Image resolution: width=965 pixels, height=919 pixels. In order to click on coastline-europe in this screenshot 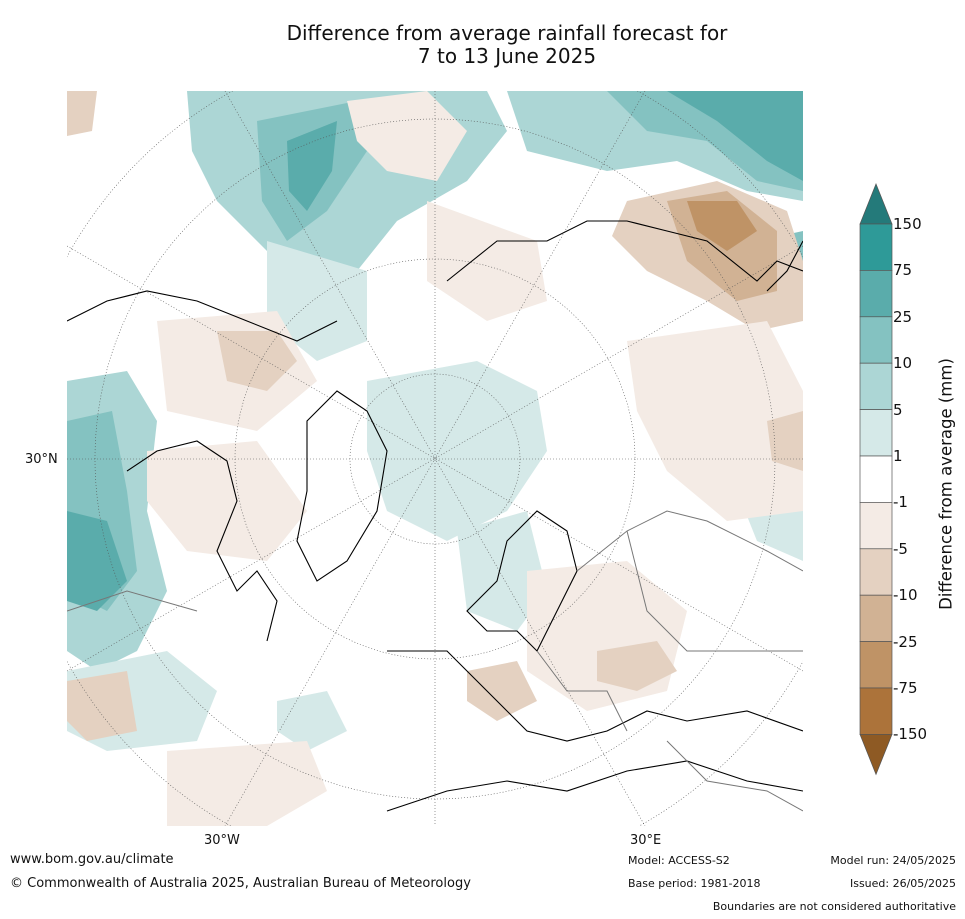, I will do `click(595, 696)`.